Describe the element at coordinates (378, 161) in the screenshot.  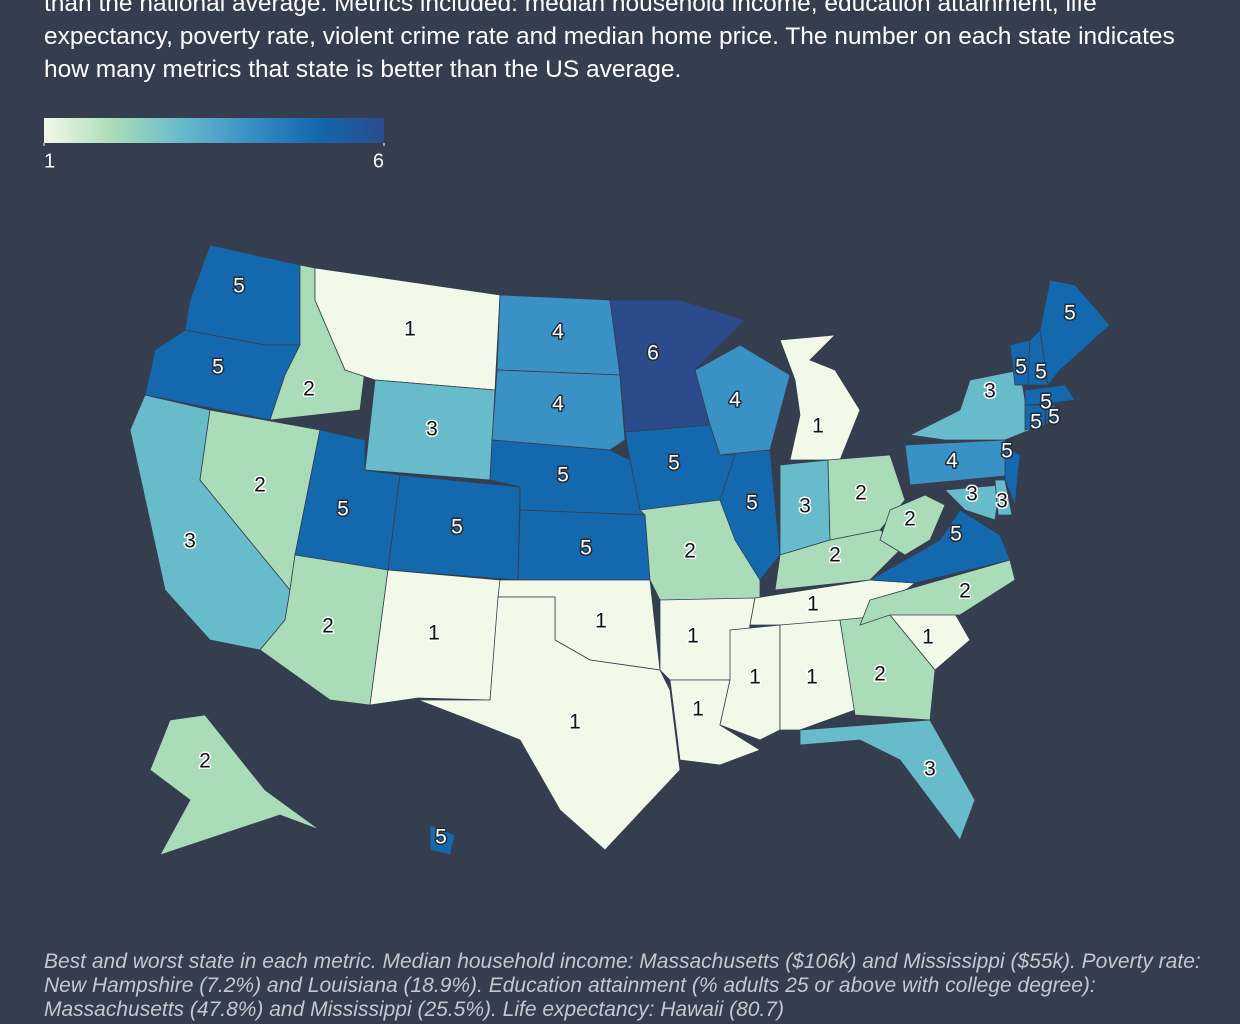
I see `colorbar-tick-label: 6` at that location.